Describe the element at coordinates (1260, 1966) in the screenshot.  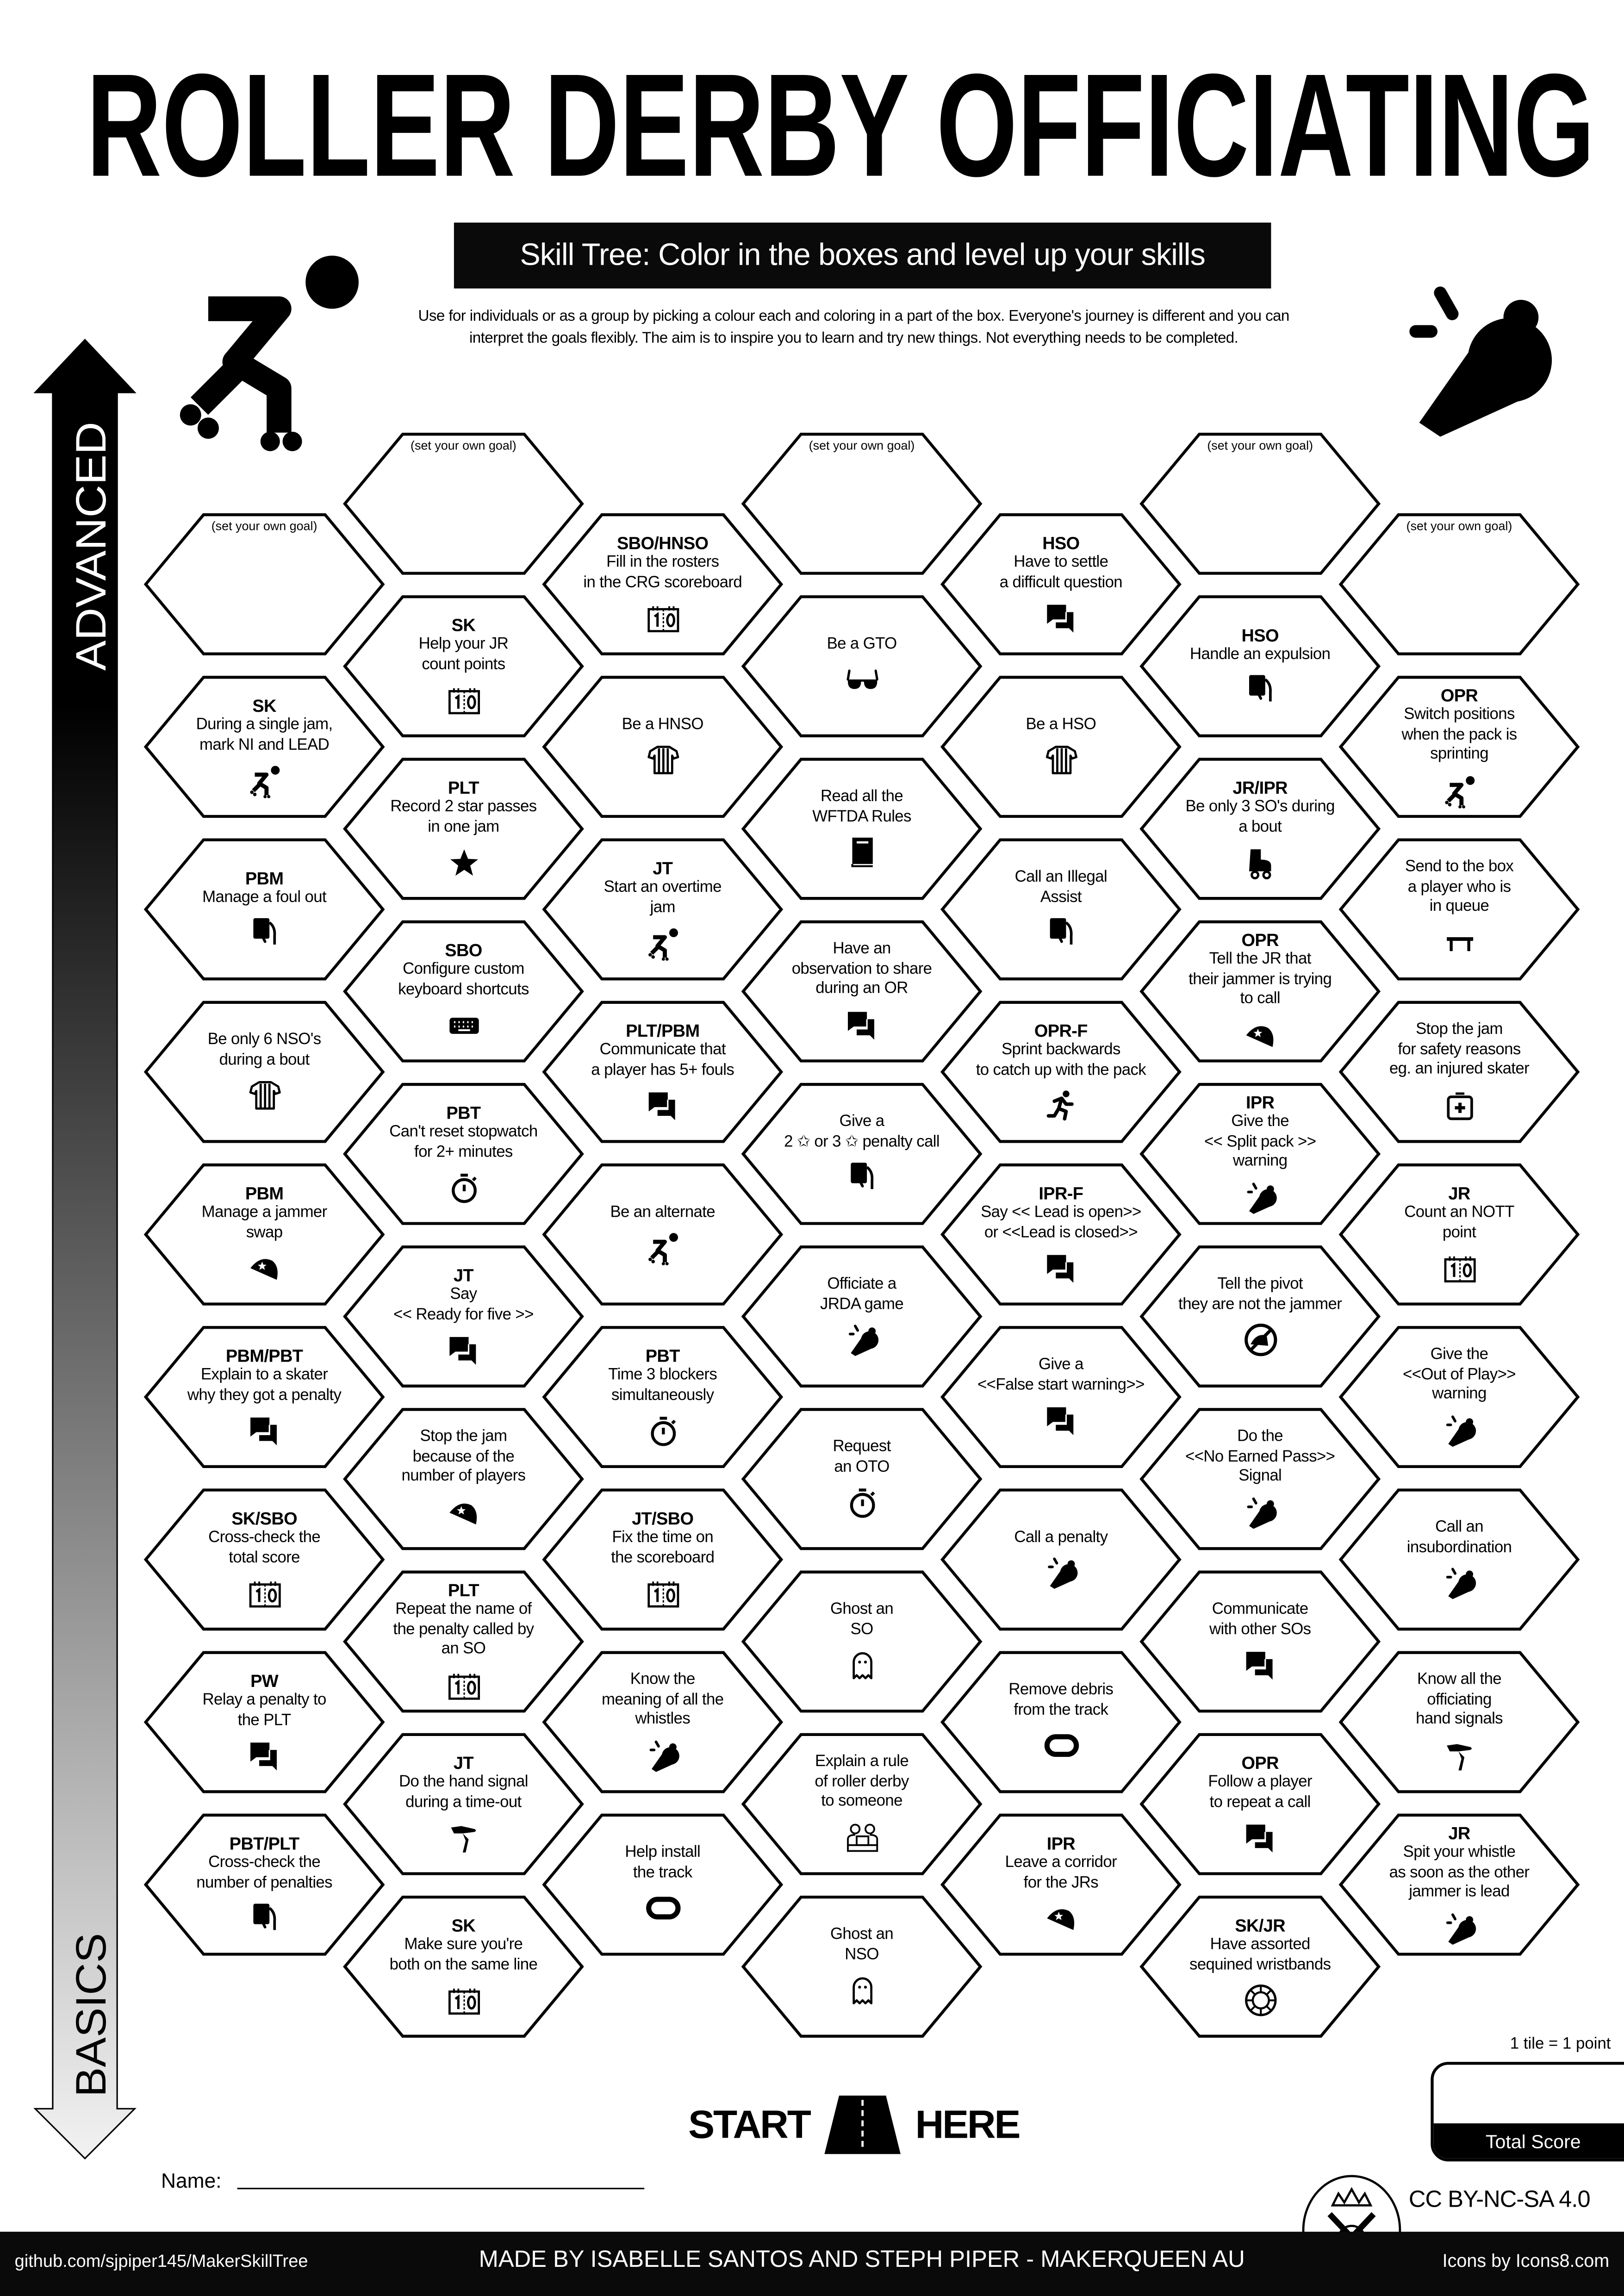
I see `skill-tile: SK/JR Have assorted sequined wristbands` at that location.